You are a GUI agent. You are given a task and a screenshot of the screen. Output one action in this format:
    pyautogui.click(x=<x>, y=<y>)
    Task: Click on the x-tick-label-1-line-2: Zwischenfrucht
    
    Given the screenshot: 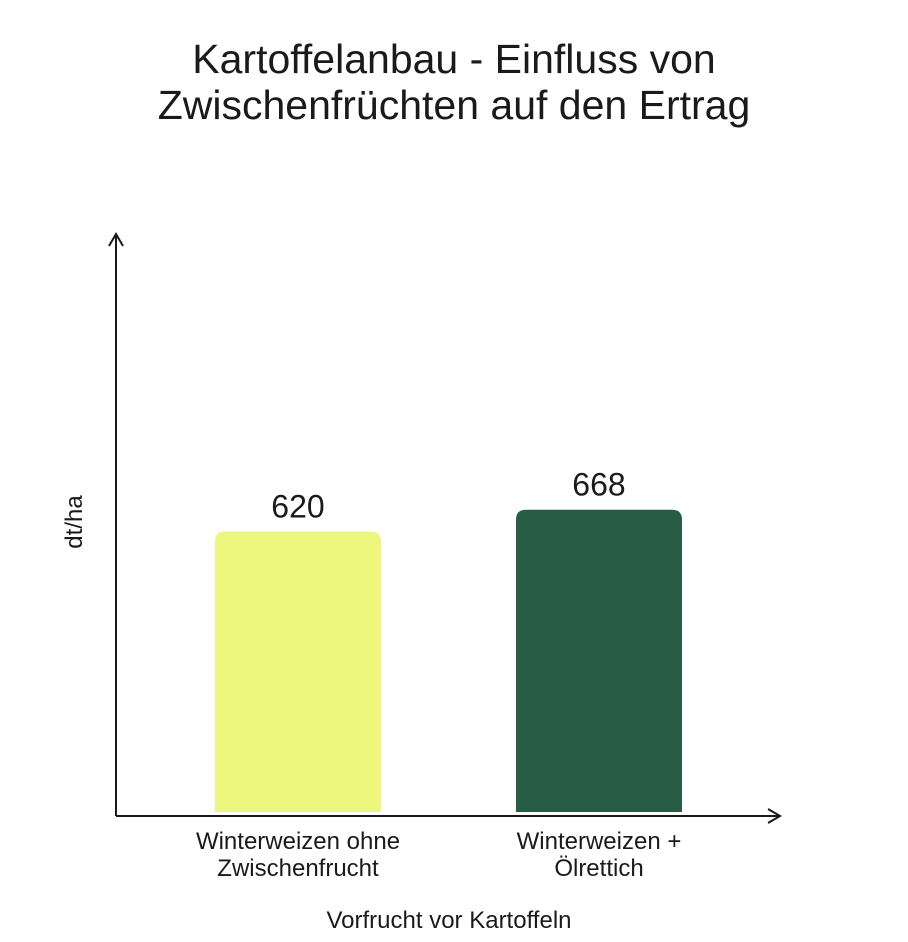 What is the action you would take?
    pyautogui.click(x=298, y=868)
    